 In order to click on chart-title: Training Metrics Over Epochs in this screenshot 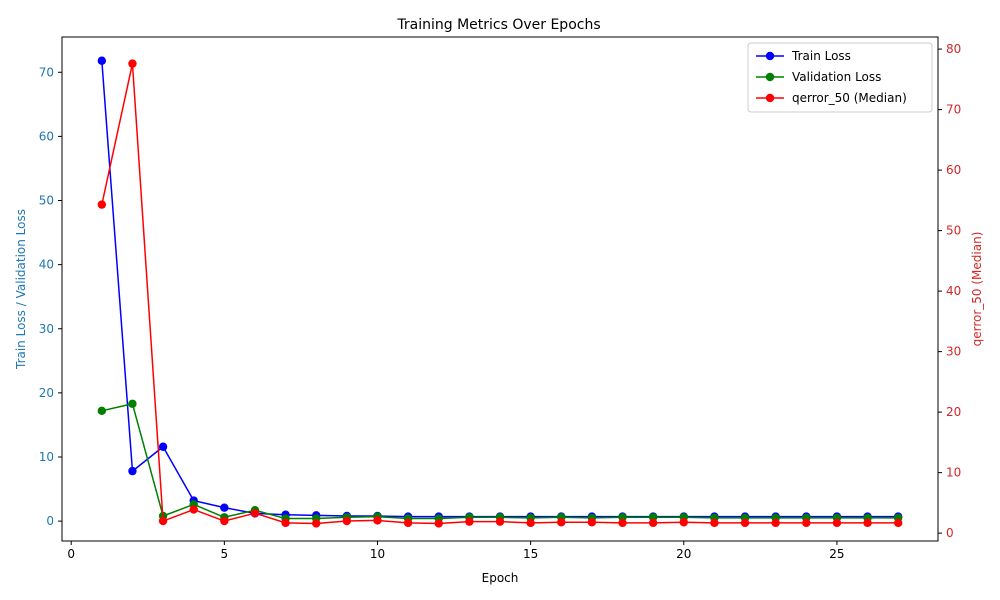, I will do `click(498, 25)`.